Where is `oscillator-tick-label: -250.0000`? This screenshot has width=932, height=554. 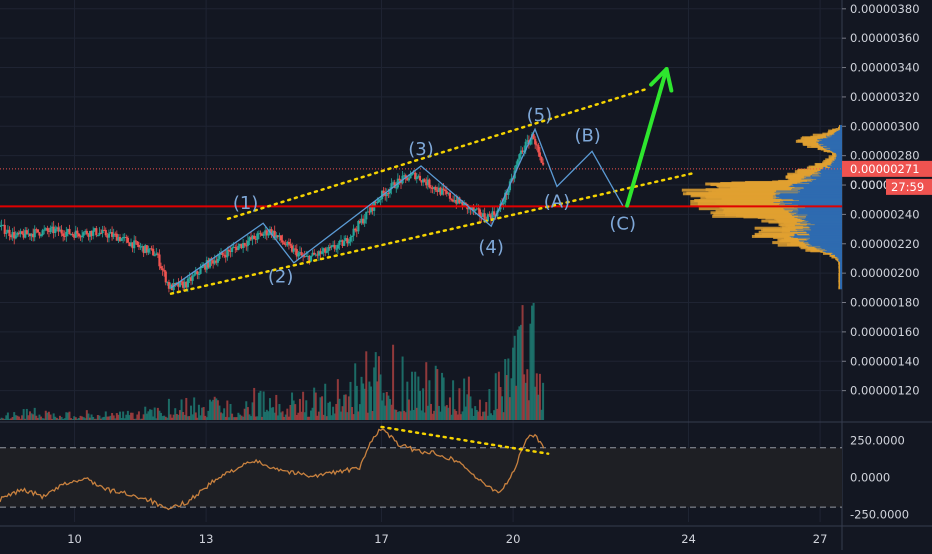 oscillator-tick-label: -250.0000 is located at coordinates (879, 515).